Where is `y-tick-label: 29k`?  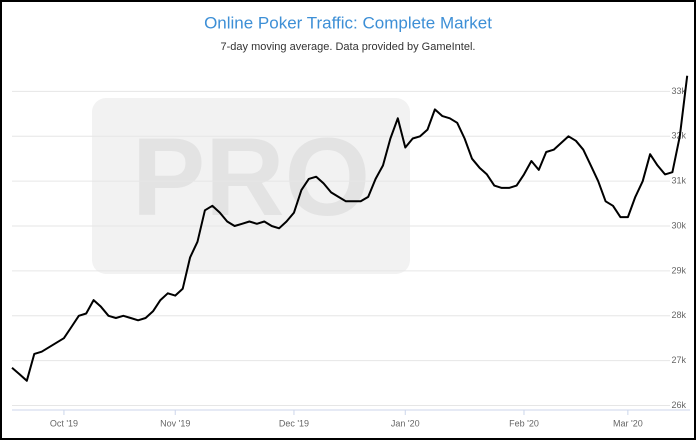
y-tick-label: 29k is located at coordinates (678, 270).